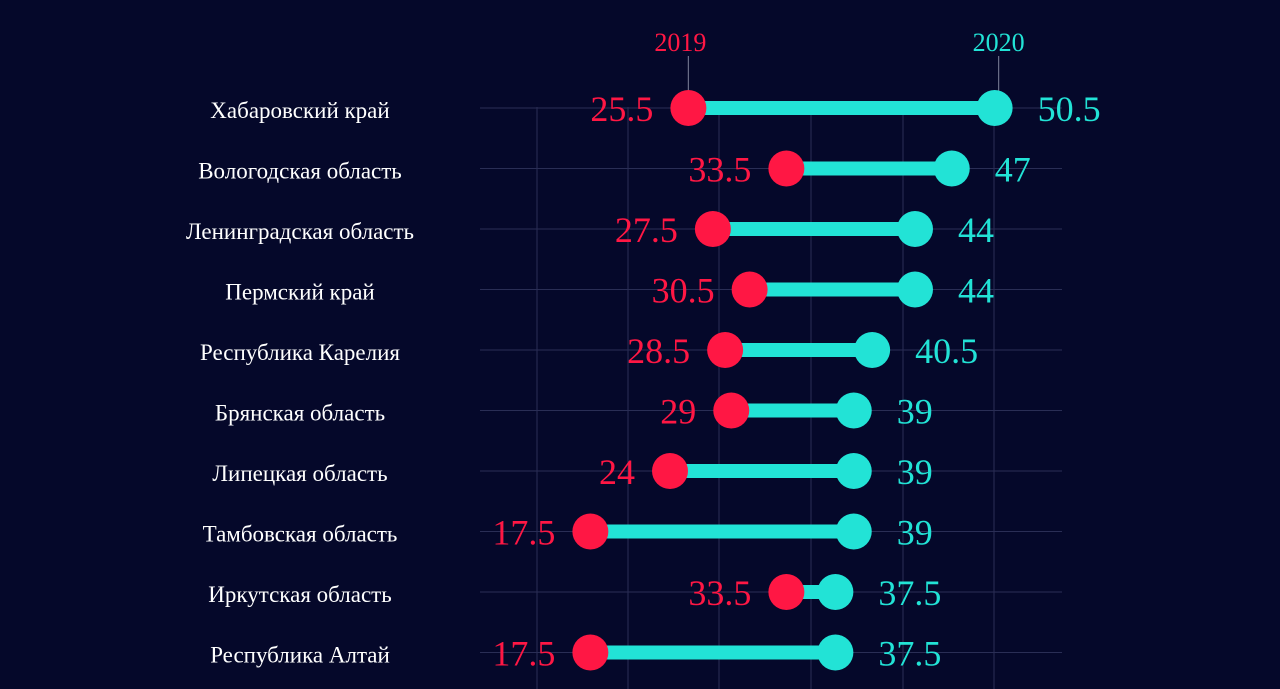 Image resolution: width=1280 pixels, height=689 pixels. I want to click on value-label-2020: 47, so click(1013, 170).